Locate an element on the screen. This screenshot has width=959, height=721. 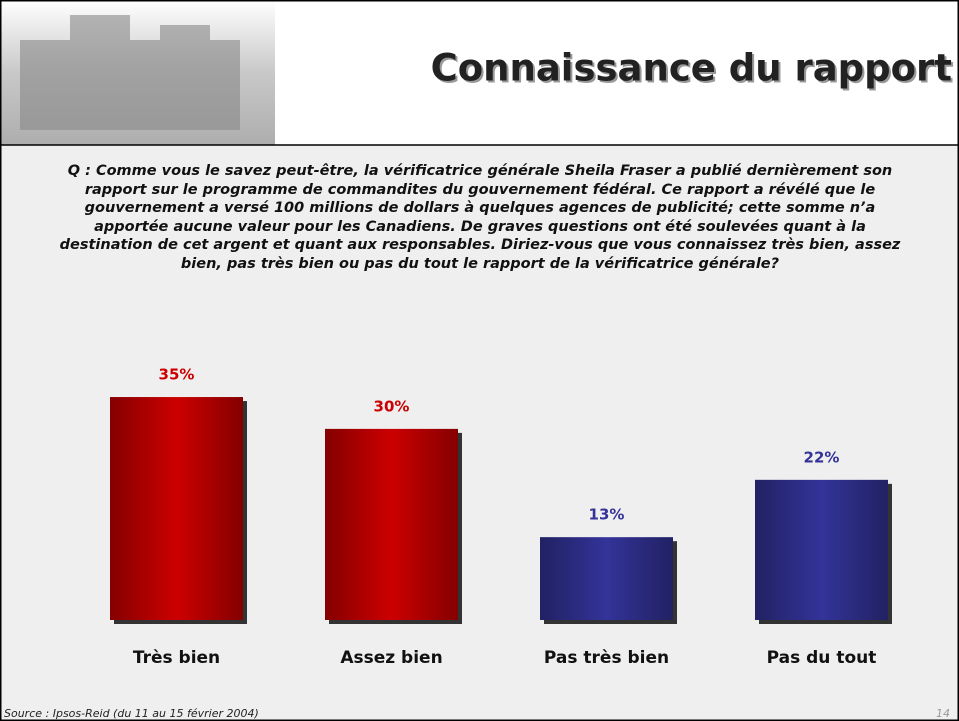
value-label: 30% is located at coordinates (392, 406).